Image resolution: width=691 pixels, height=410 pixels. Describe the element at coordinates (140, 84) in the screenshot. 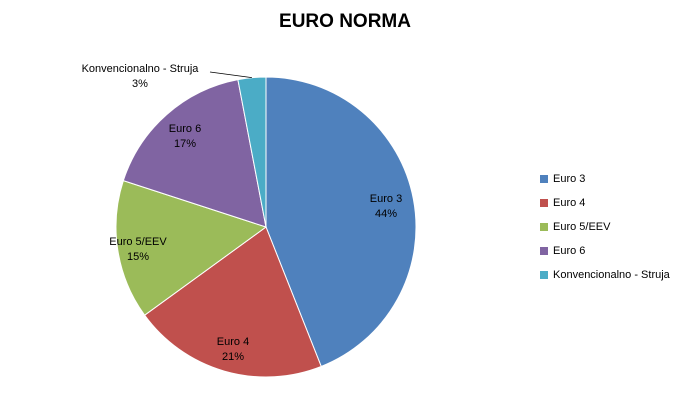

I see `data-label-value: 3%` at that location.